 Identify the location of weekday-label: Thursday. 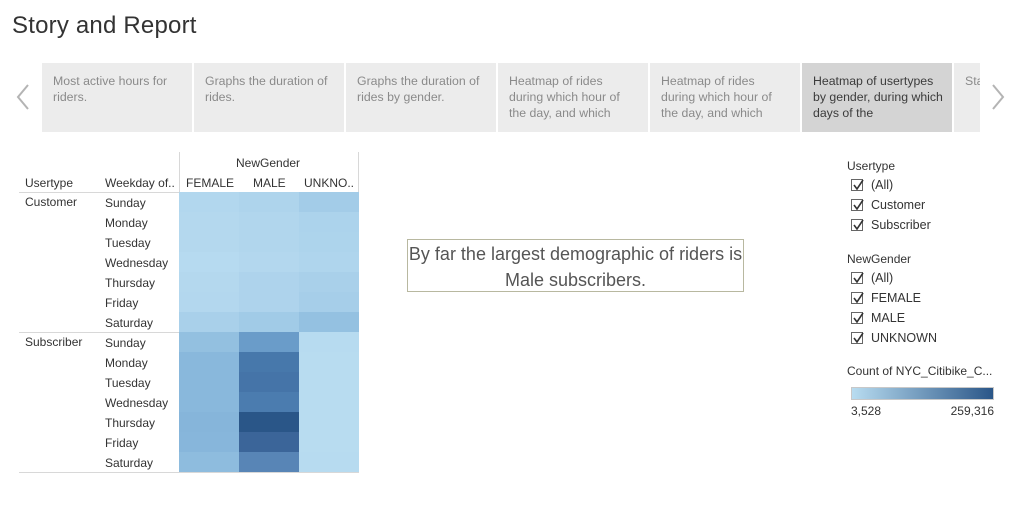
(130, 283).